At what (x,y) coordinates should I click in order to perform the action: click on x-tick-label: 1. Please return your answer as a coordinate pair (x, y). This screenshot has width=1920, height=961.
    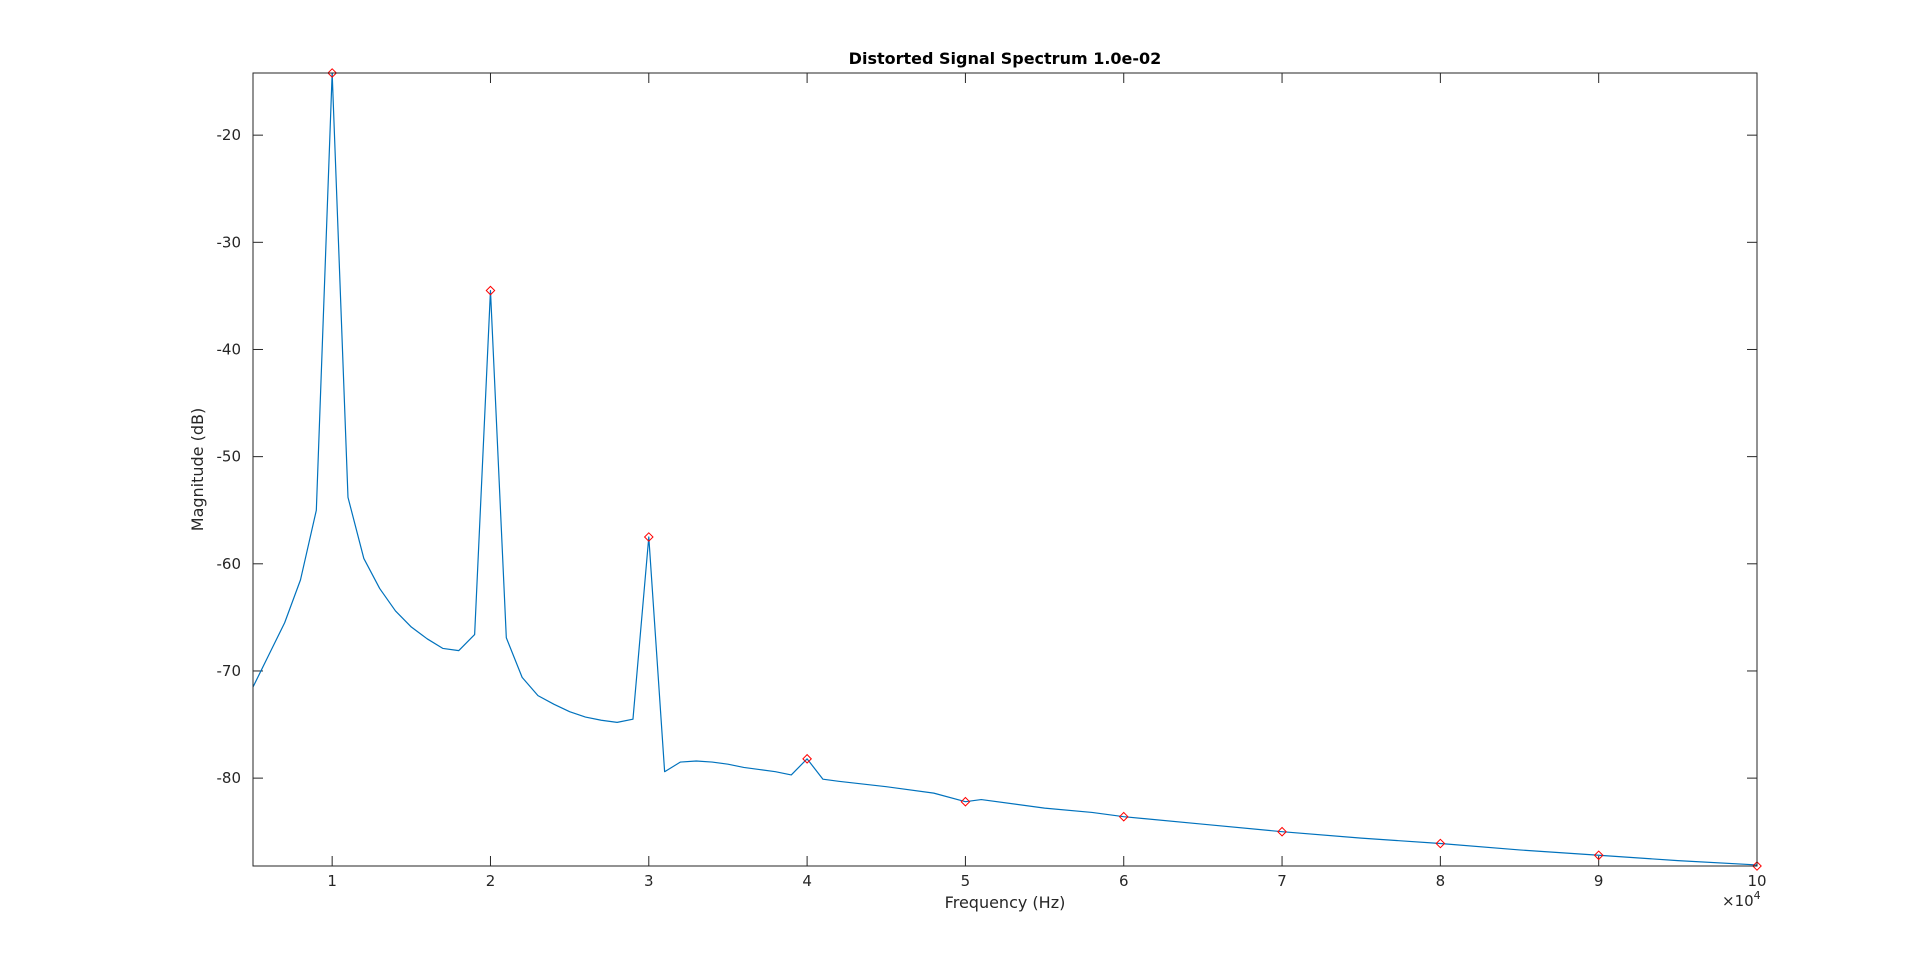
    Looking at the image, I should click on (332, 881).